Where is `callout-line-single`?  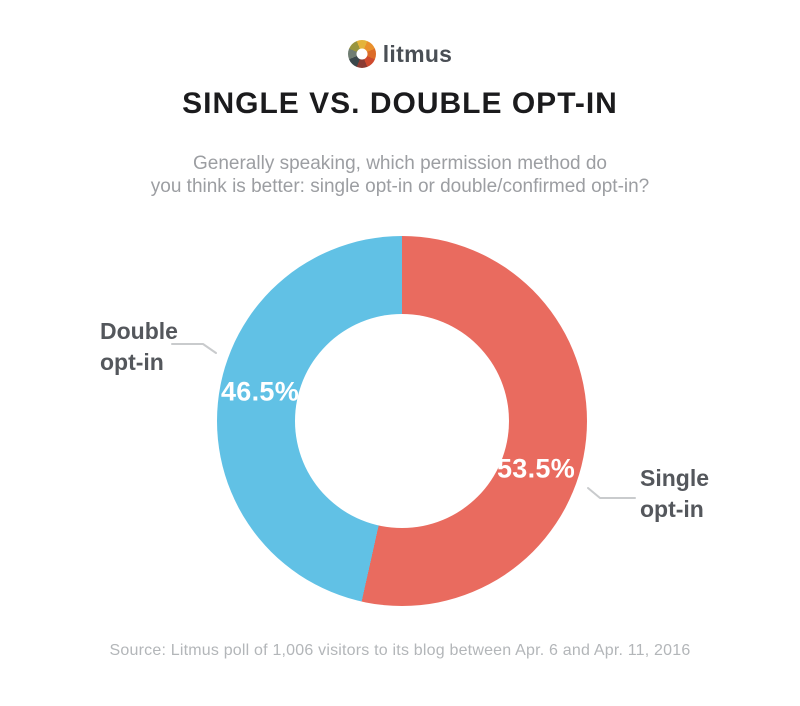
callout-line-single is located at coordinates (611, 493).